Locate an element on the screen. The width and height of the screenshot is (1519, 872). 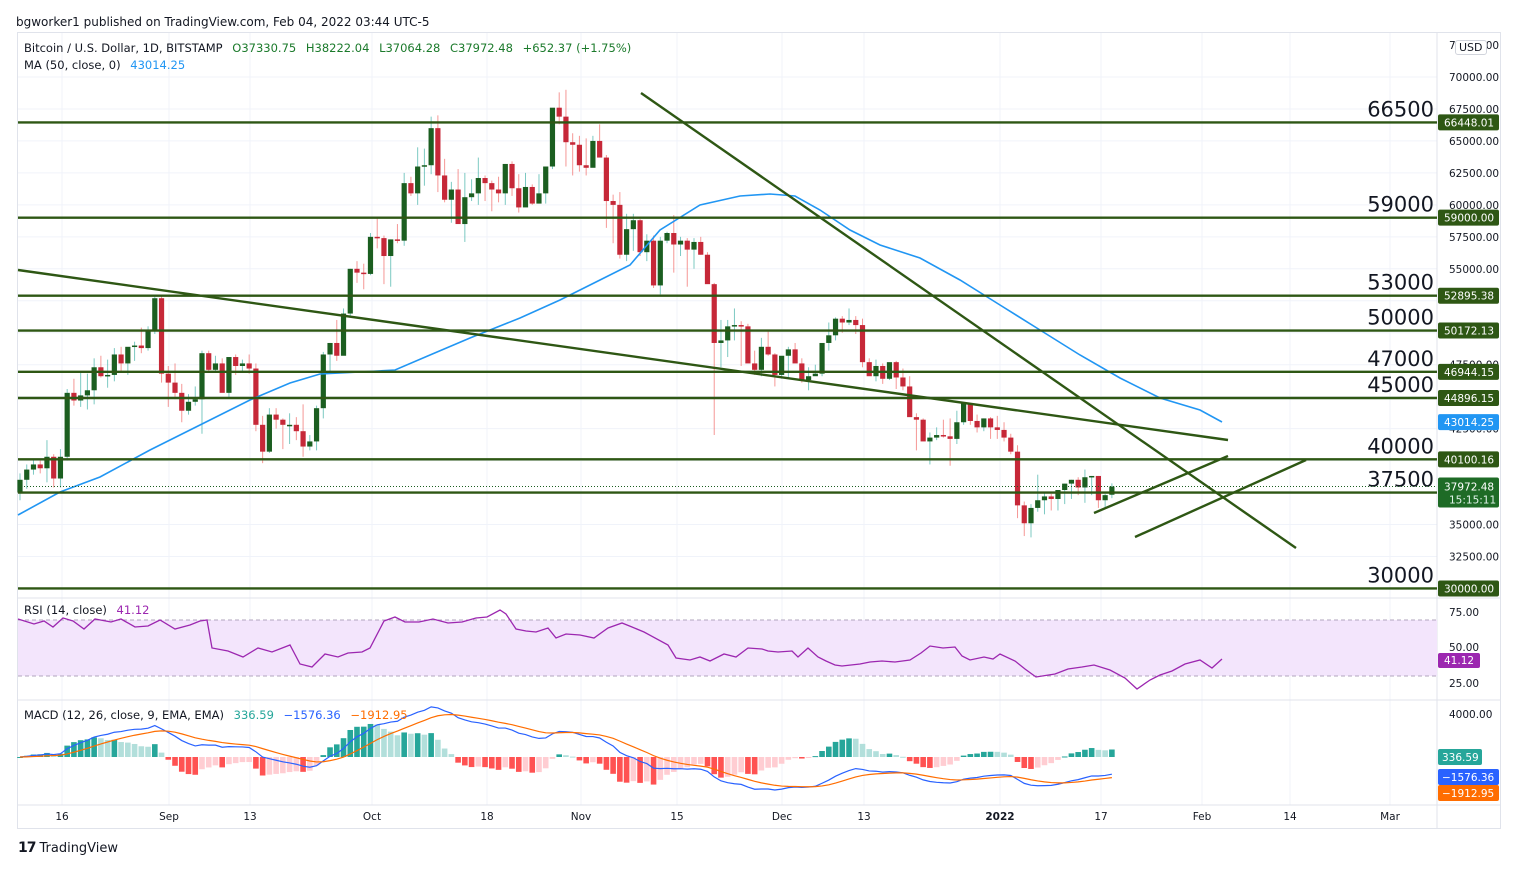
signal-line is located at coordinates (565, 750).